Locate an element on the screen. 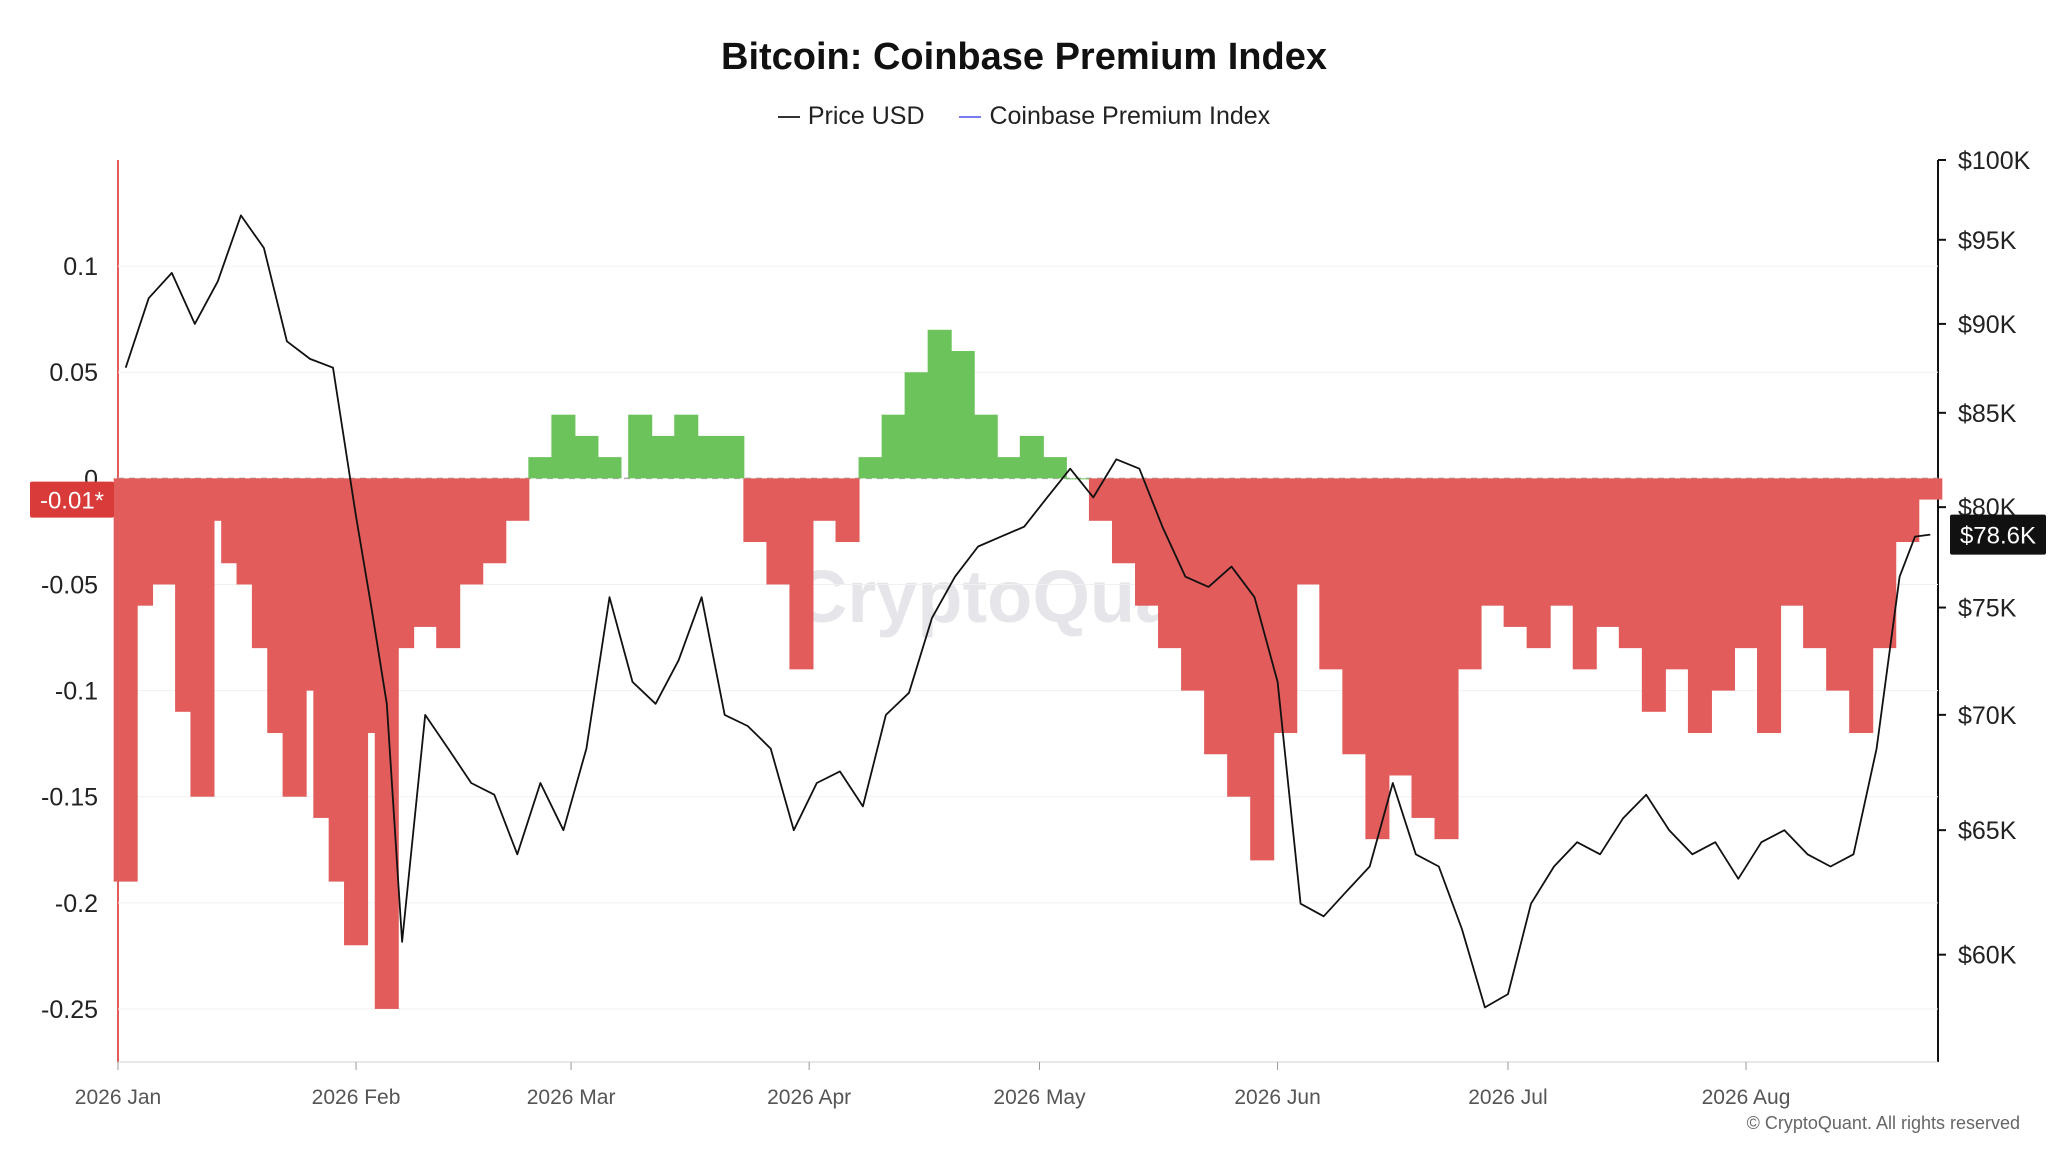  legend-swatch-premium is located at coordinates (970, 117).